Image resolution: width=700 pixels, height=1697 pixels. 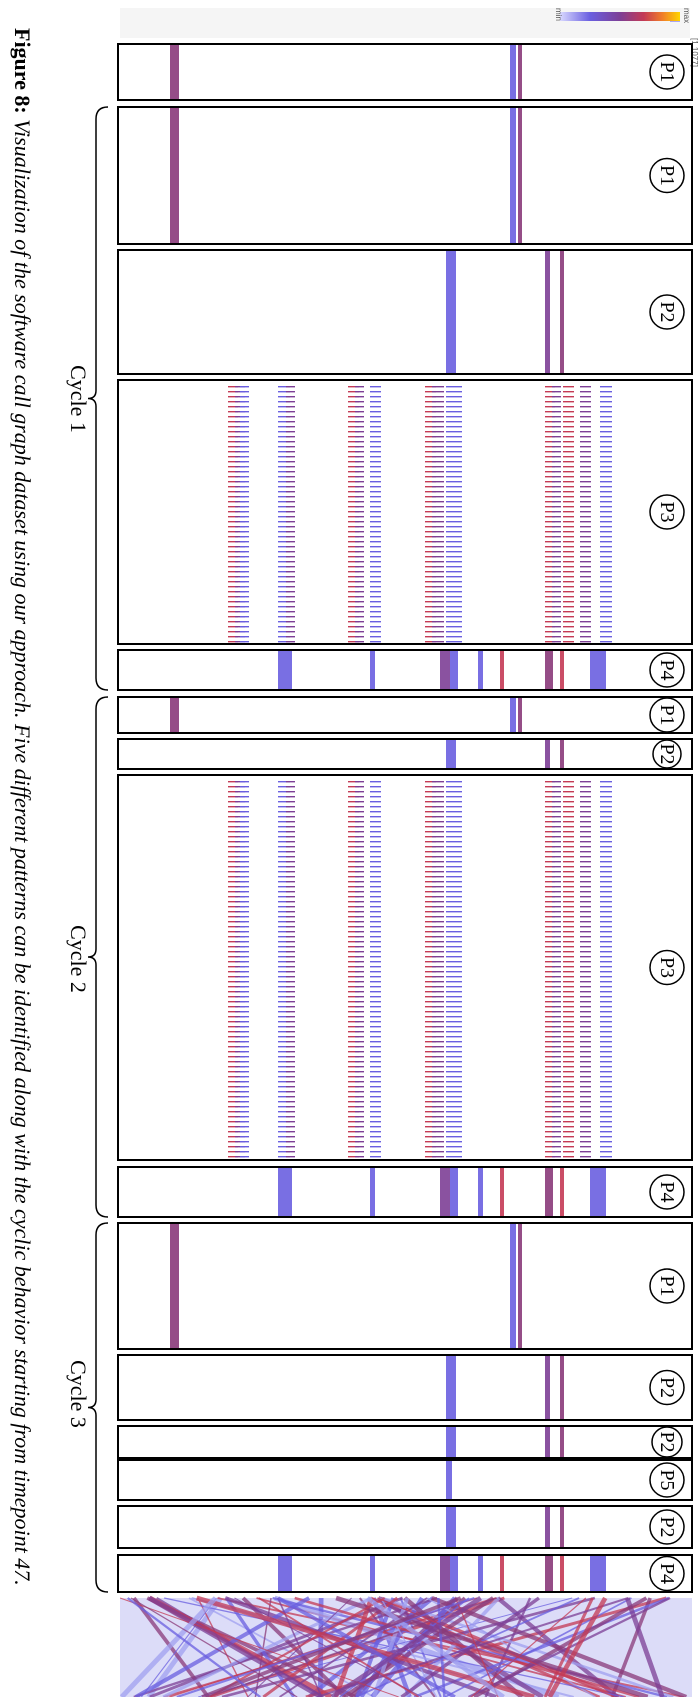 What do you see at coordinates (405, 1442) in the screenshot?
I see `pattern-panel: P2` at bounding box center [405, 1442].